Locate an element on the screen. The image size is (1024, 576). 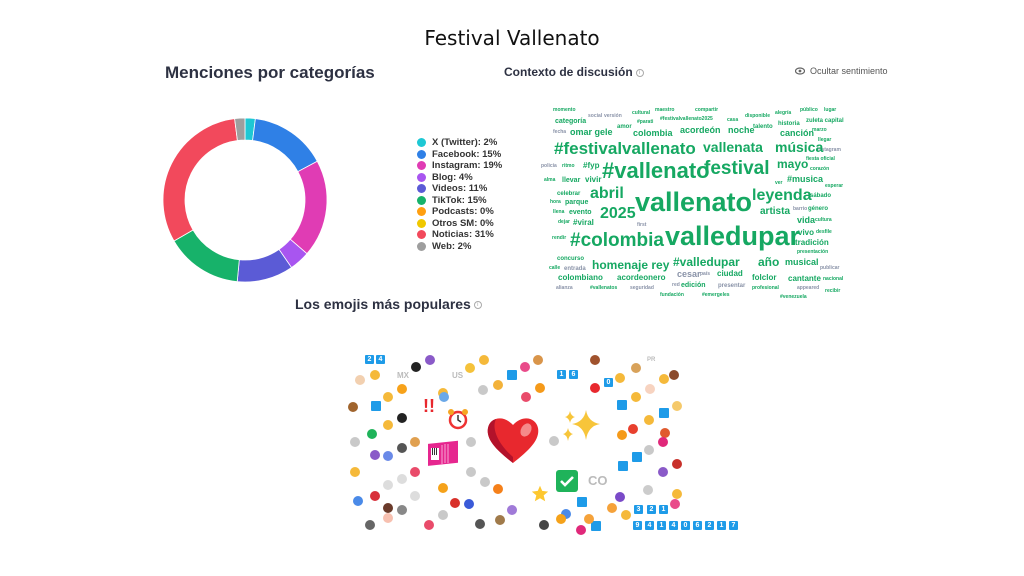
word-cloud-word: presentar is located at coordinates (732, 286).